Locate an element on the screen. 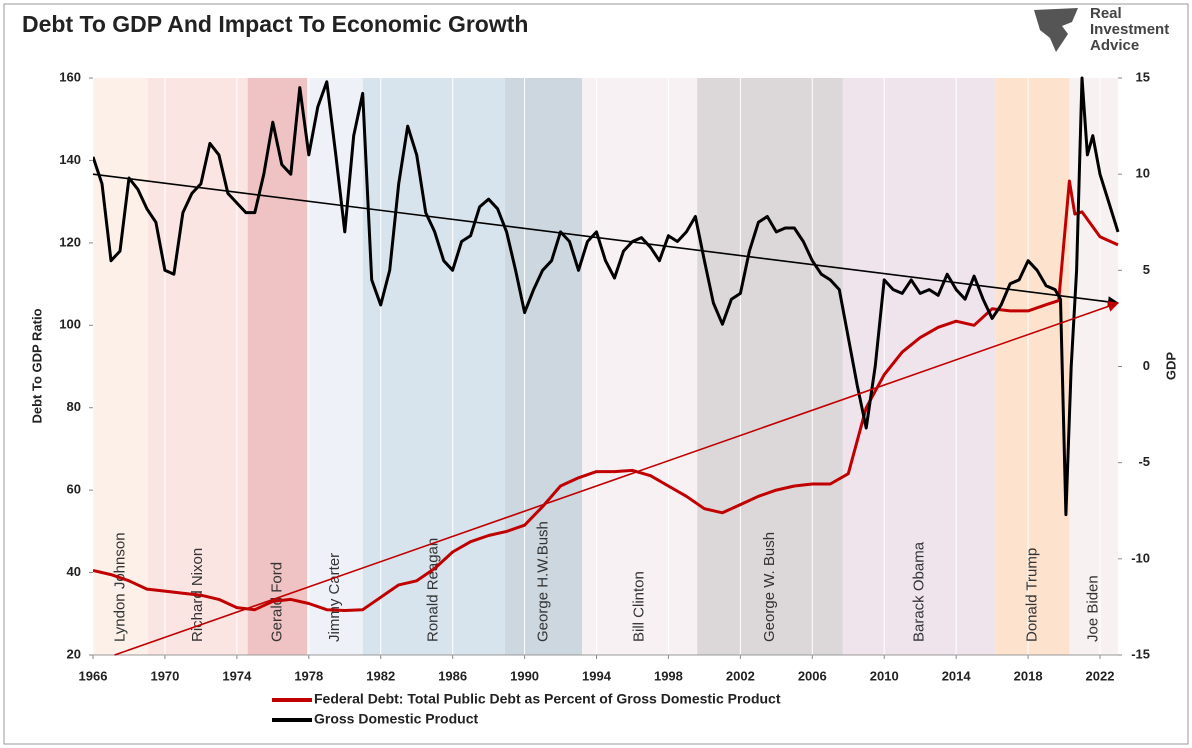  x-tick-label: 1990 is located at coordinates (524, 675).